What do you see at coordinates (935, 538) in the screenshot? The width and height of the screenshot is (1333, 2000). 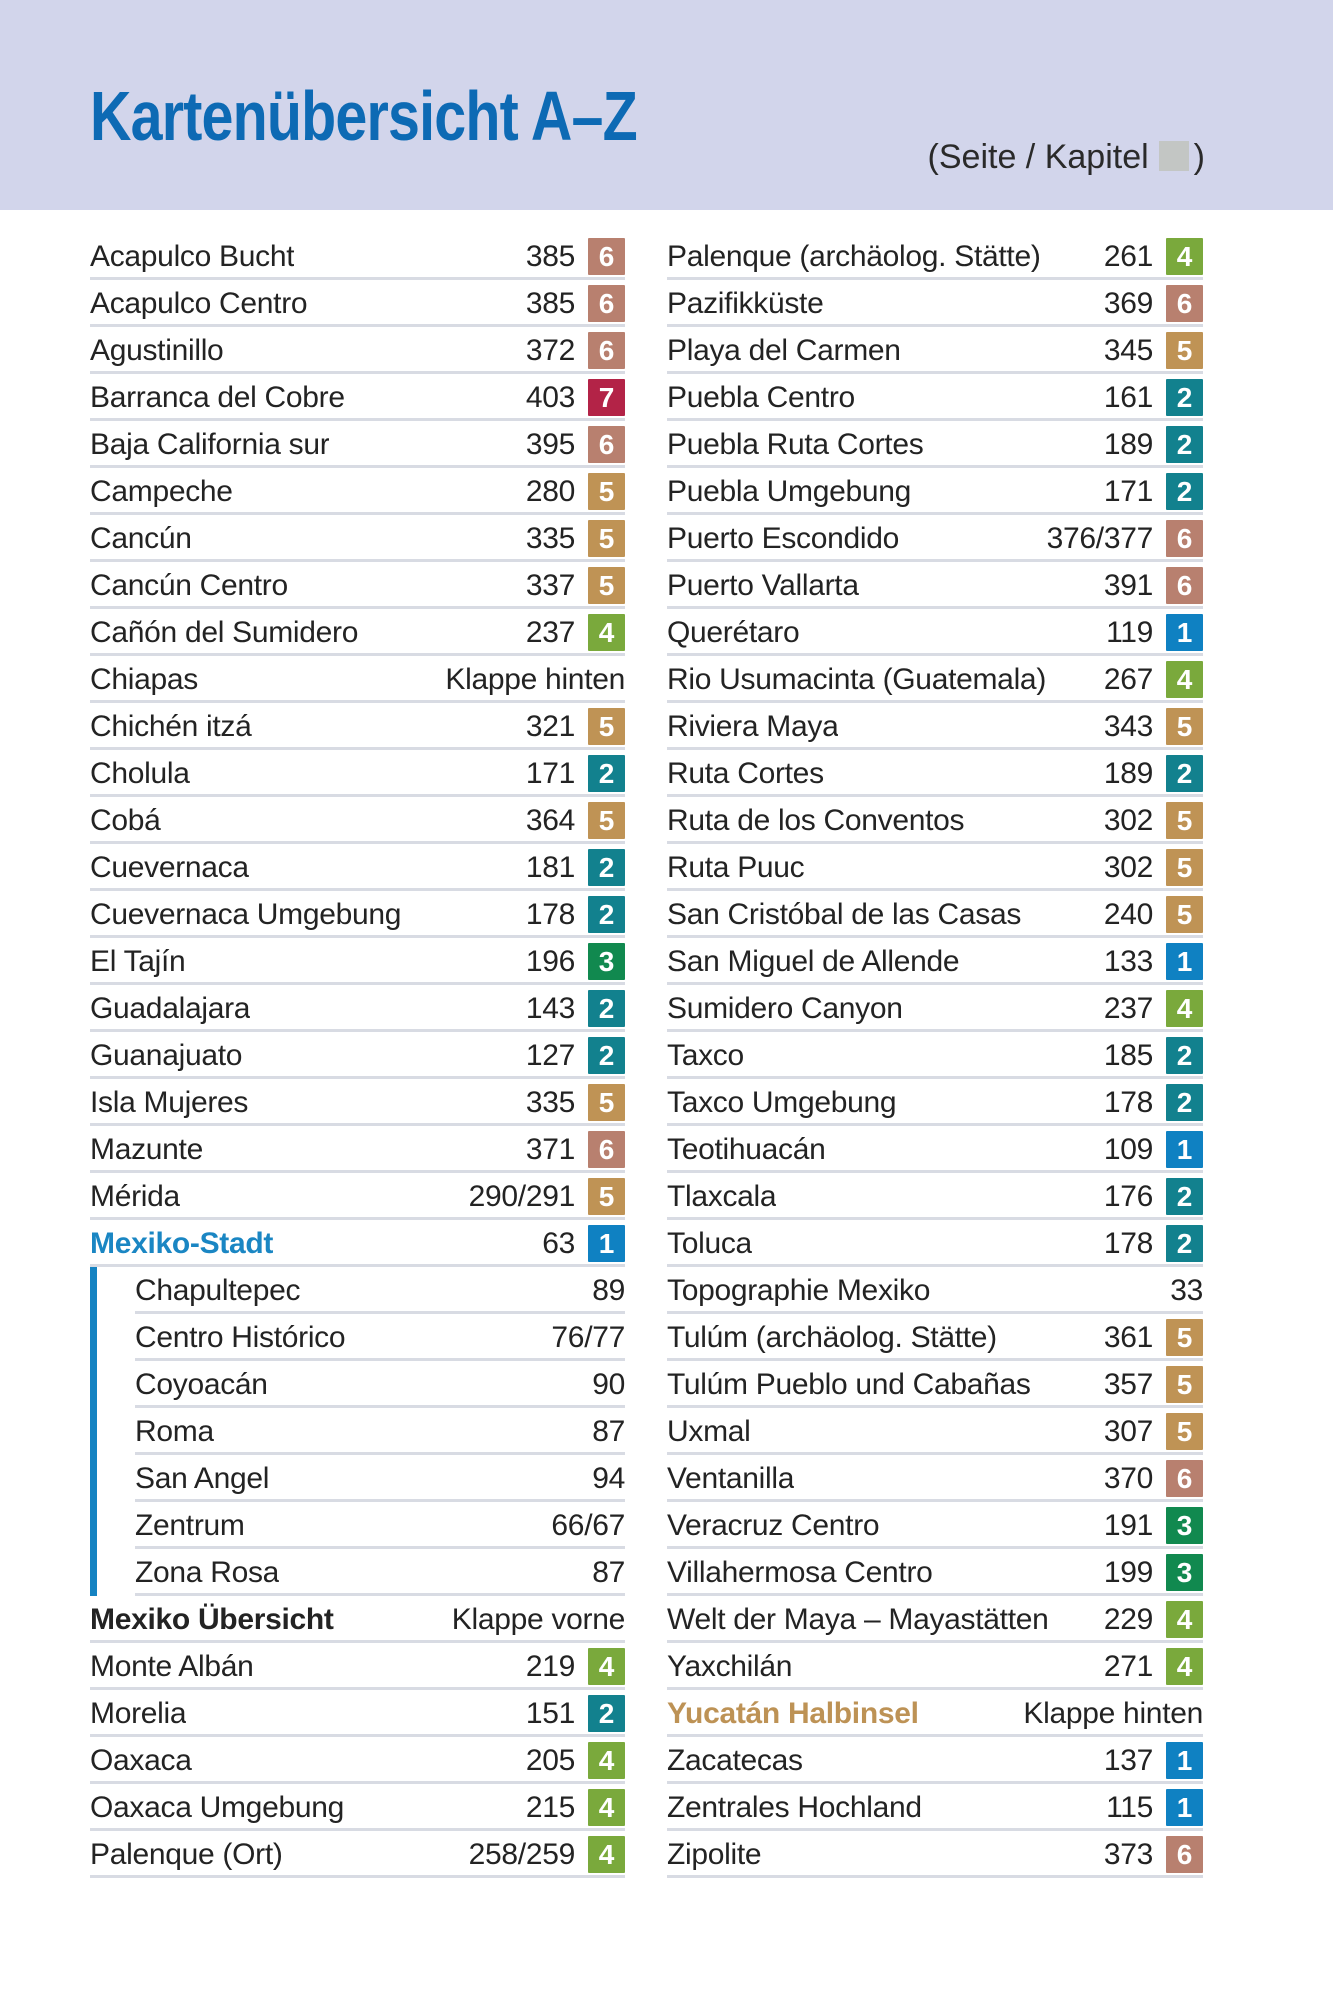 I see `index-row: Puerto Escondido 376/377 6` at bounding box center [935, 538].